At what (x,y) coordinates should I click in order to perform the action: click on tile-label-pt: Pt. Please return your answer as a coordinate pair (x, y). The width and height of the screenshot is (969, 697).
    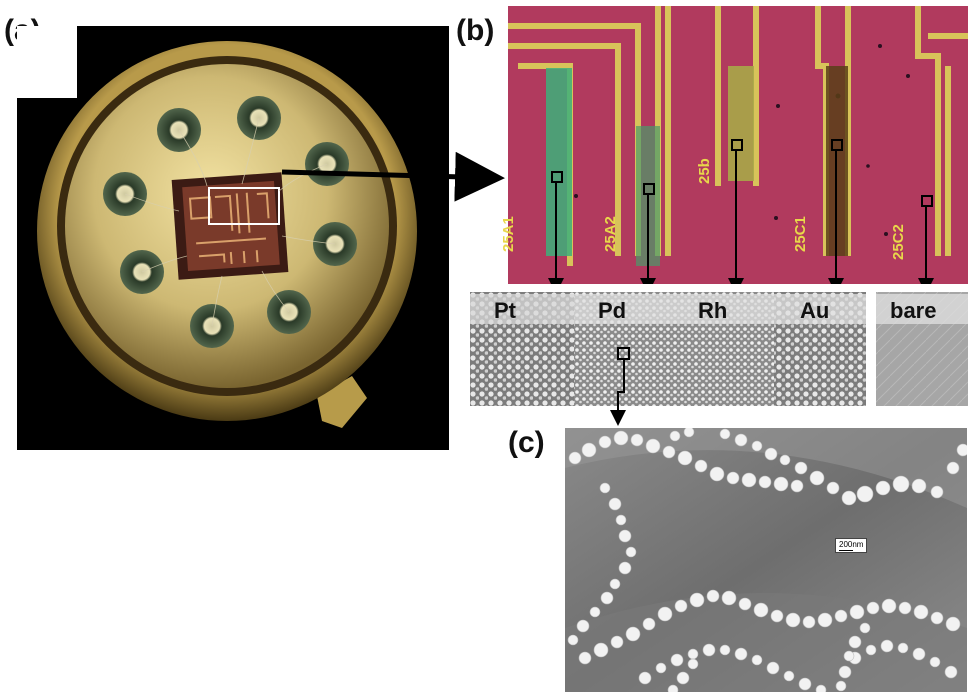
    Looking at the image, I should click on (505, 310).